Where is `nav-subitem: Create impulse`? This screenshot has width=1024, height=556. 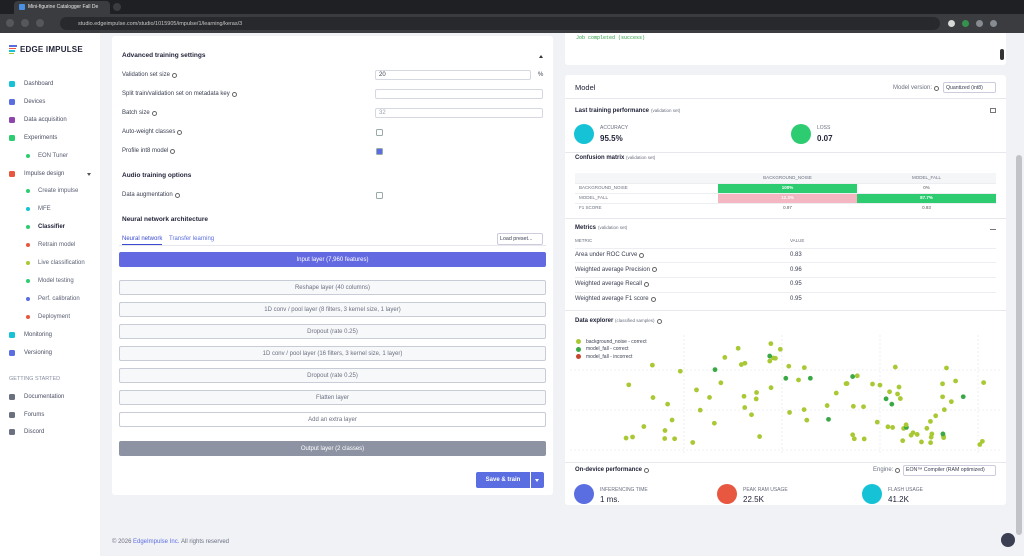 nav-subitem: Create impulse is located at coordinates (58, 191).